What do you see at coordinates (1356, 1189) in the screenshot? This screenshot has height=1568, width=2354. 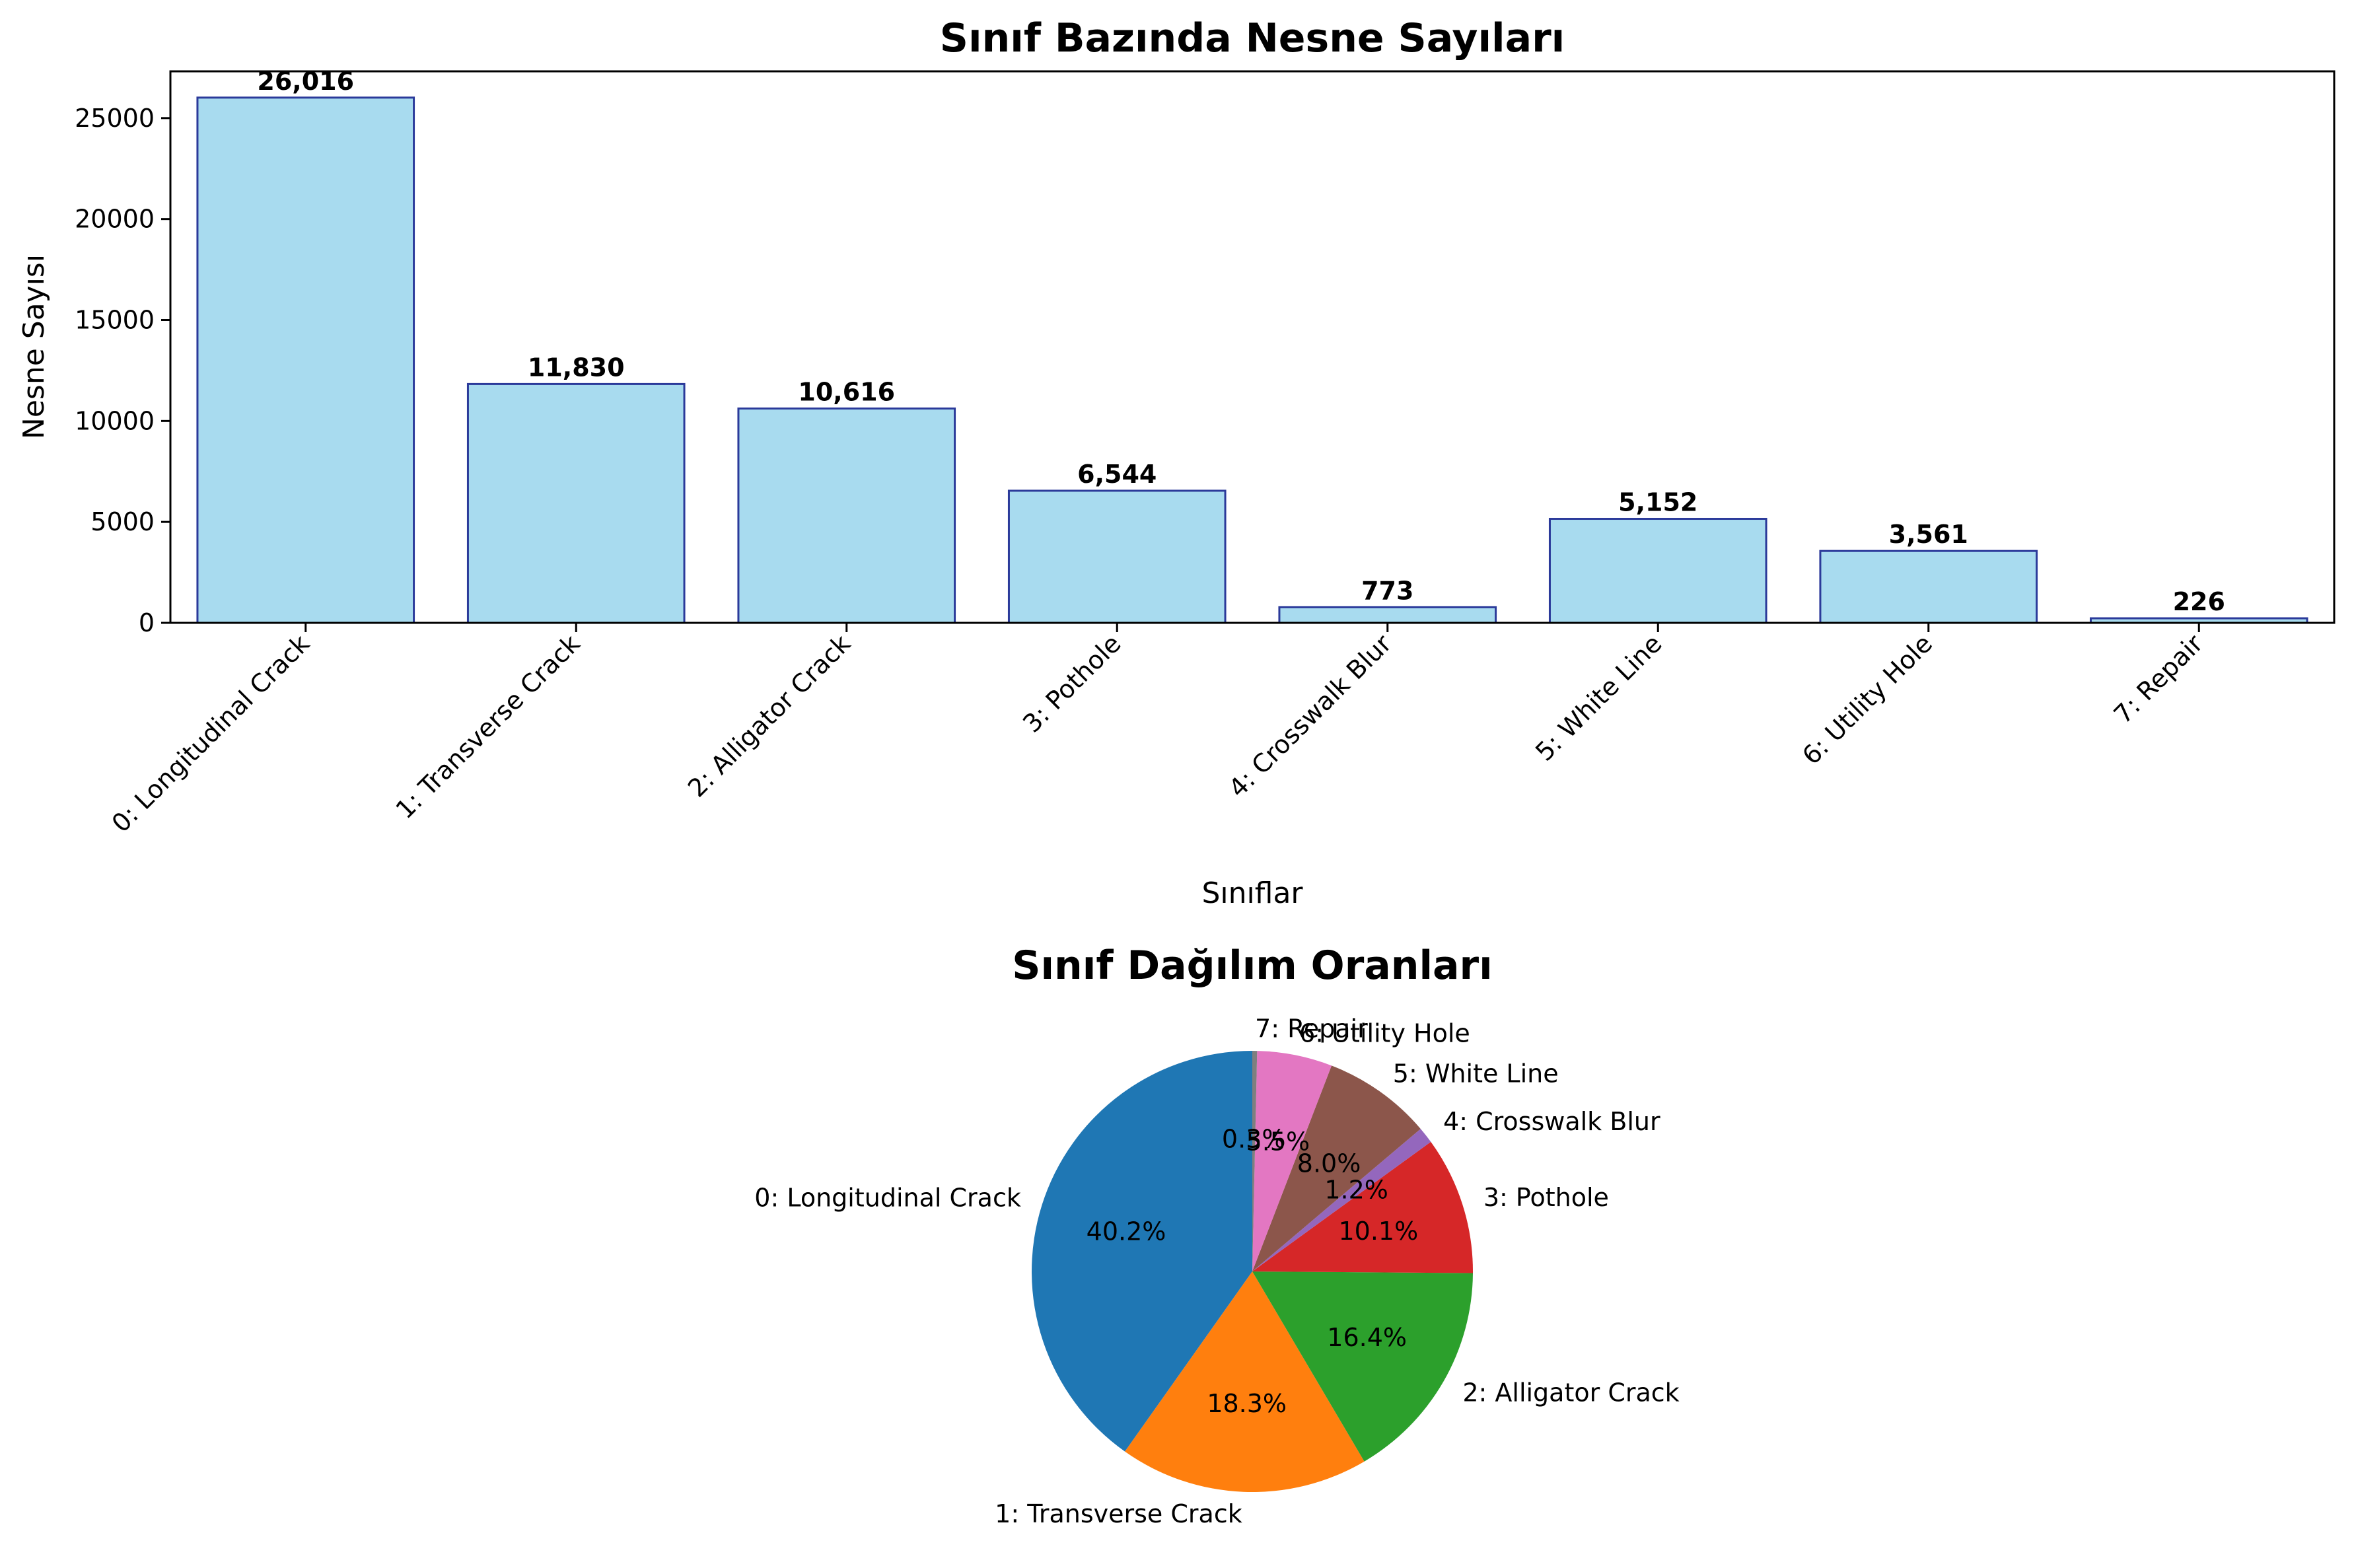 I see `pie-percent-label: 1.2%` at bounding box center [1356, 1189].